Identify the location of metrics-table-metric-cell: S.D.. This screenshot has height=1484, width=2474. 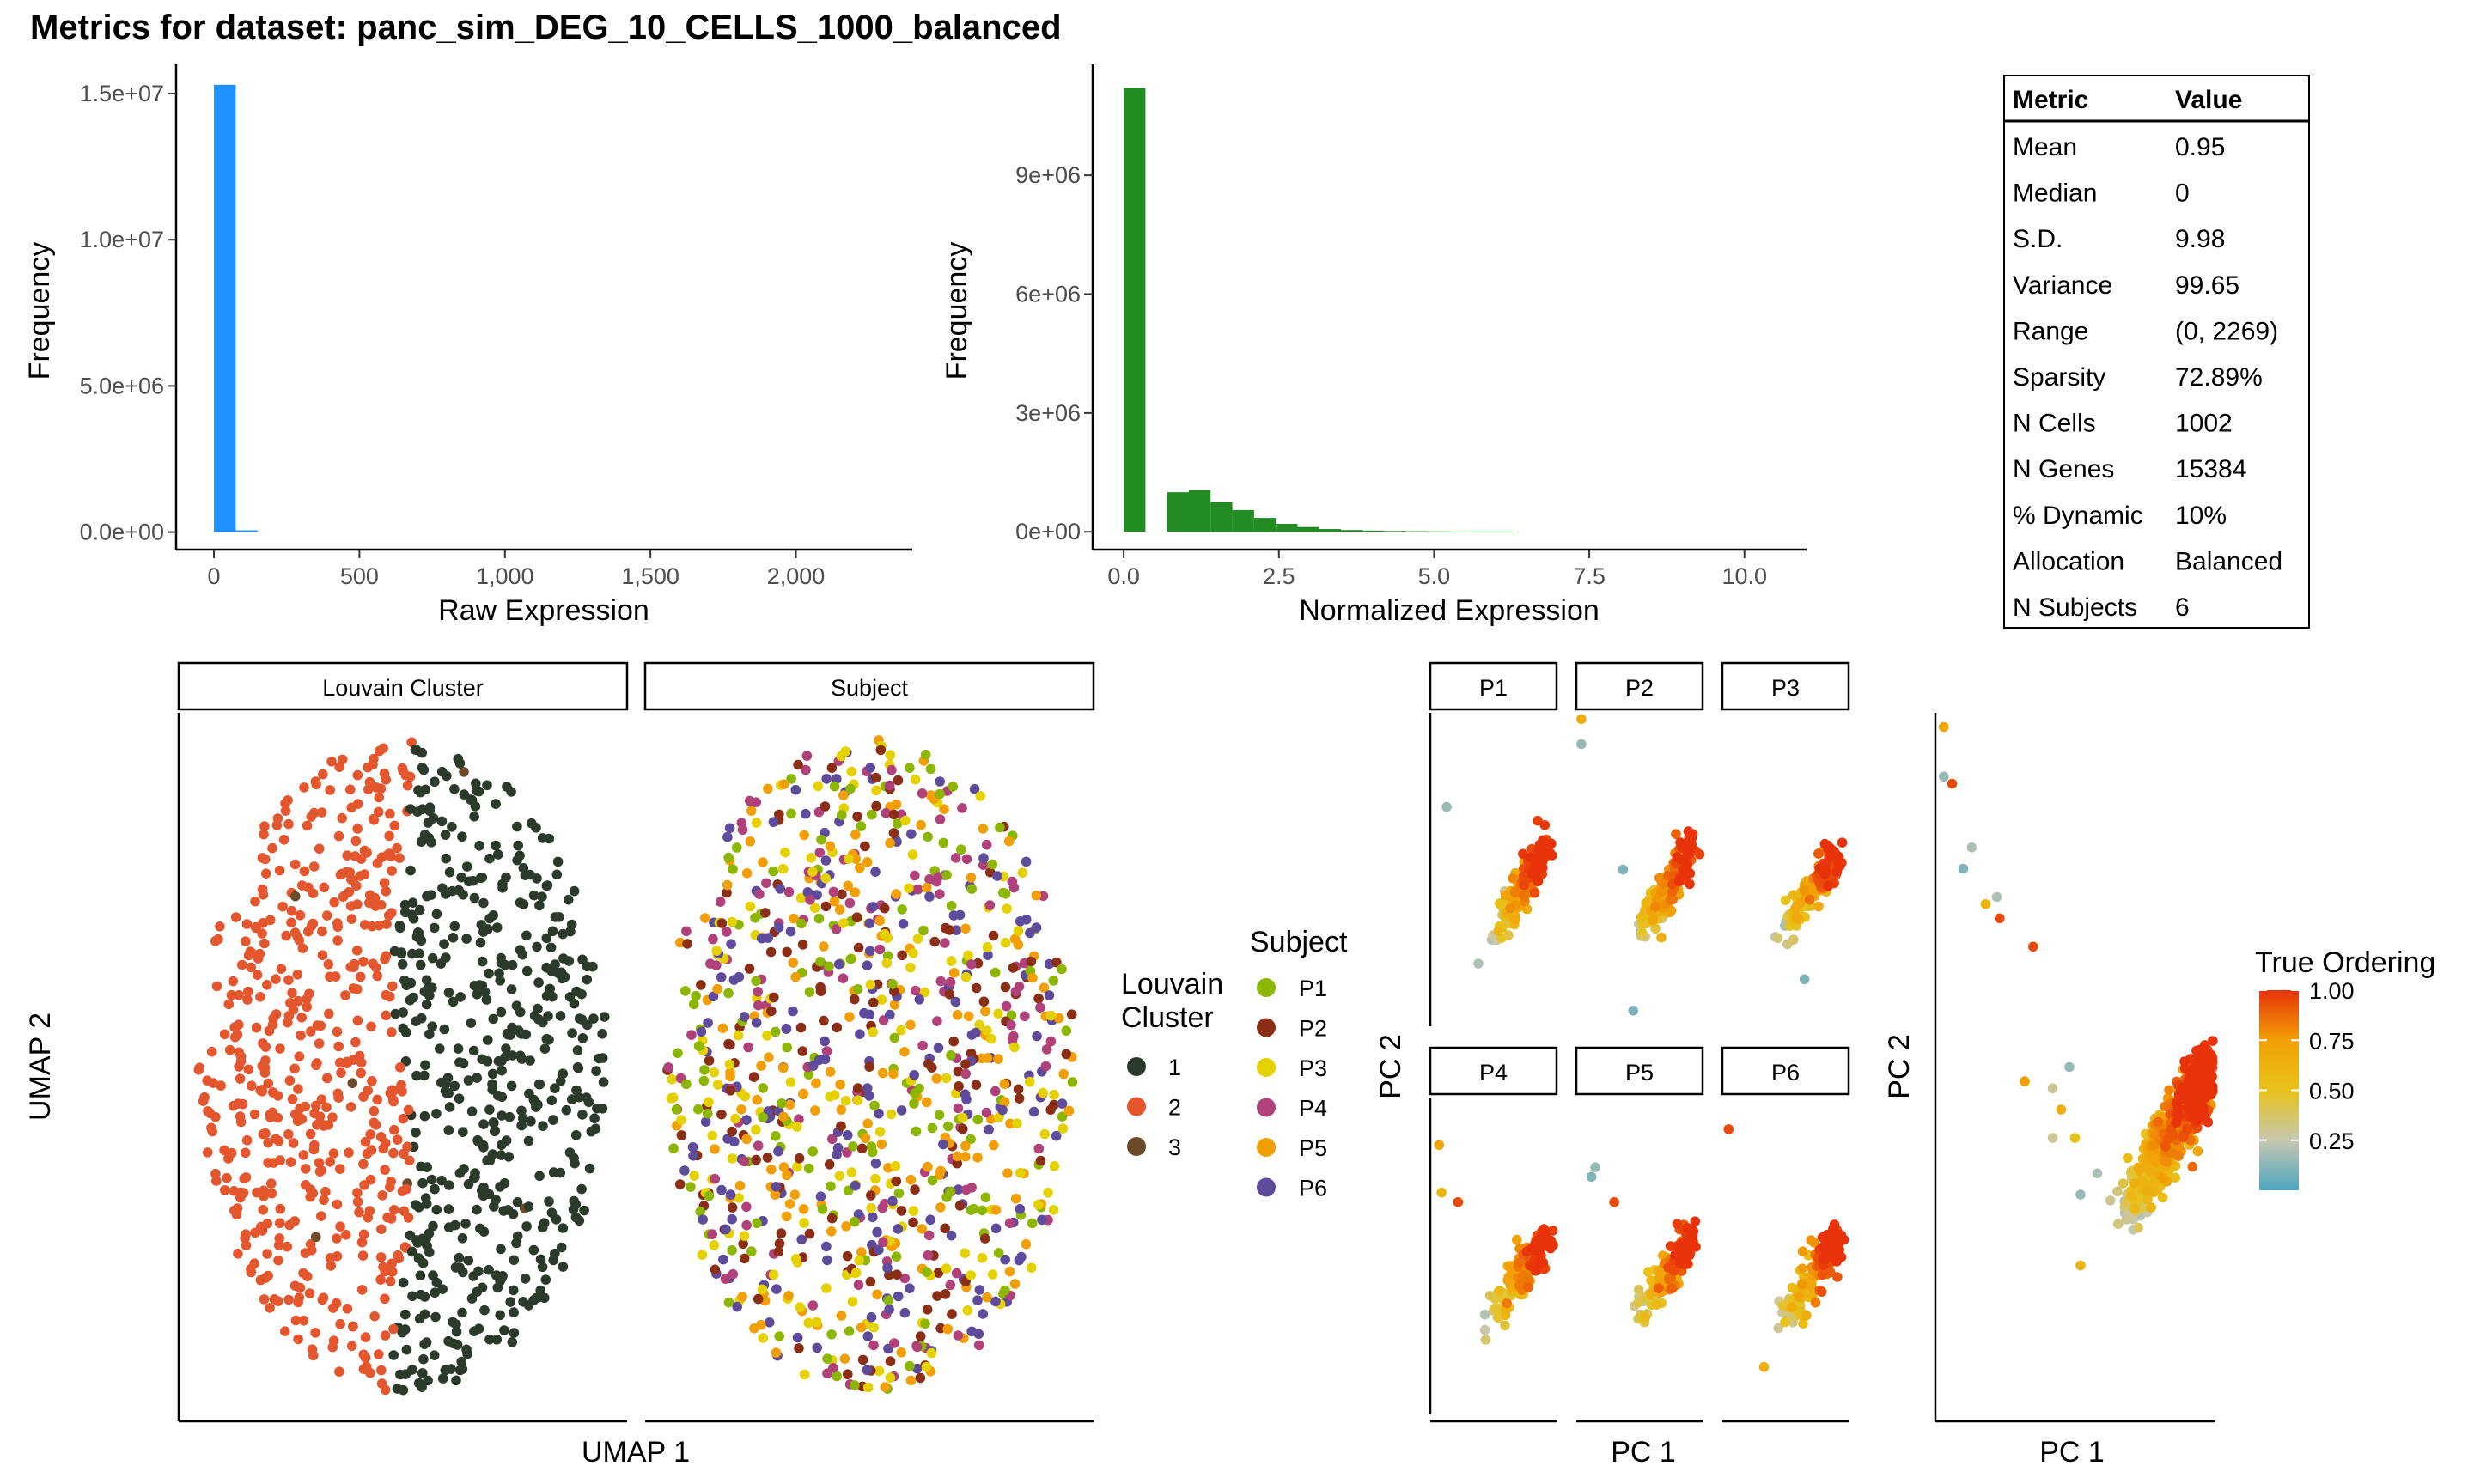
(2038, 239).